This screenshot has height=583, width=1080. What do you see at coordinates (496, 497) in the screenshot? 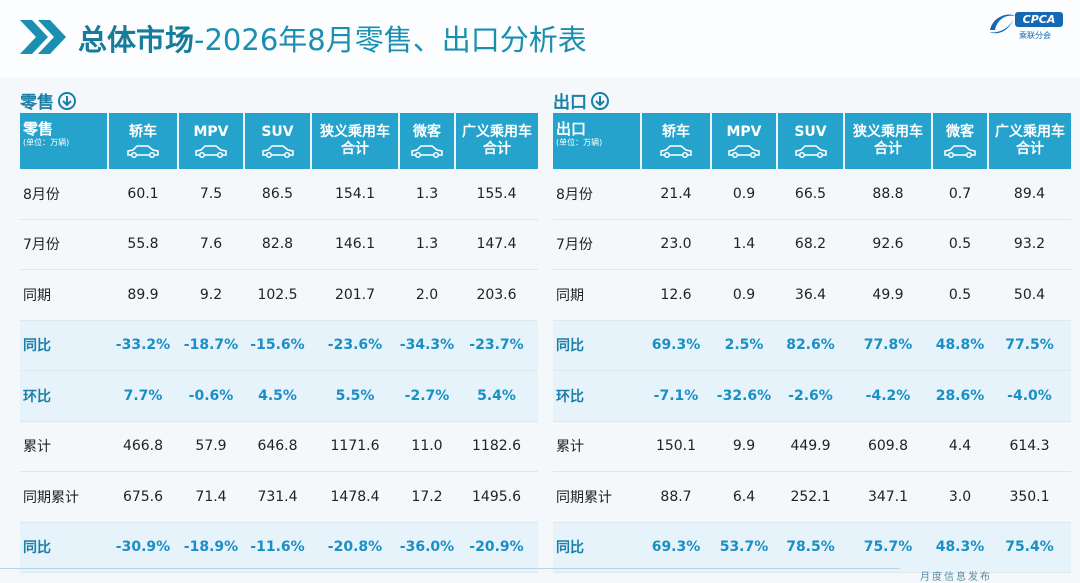
I see `table-cell: 1495.6` at bounding box center [496, 497].